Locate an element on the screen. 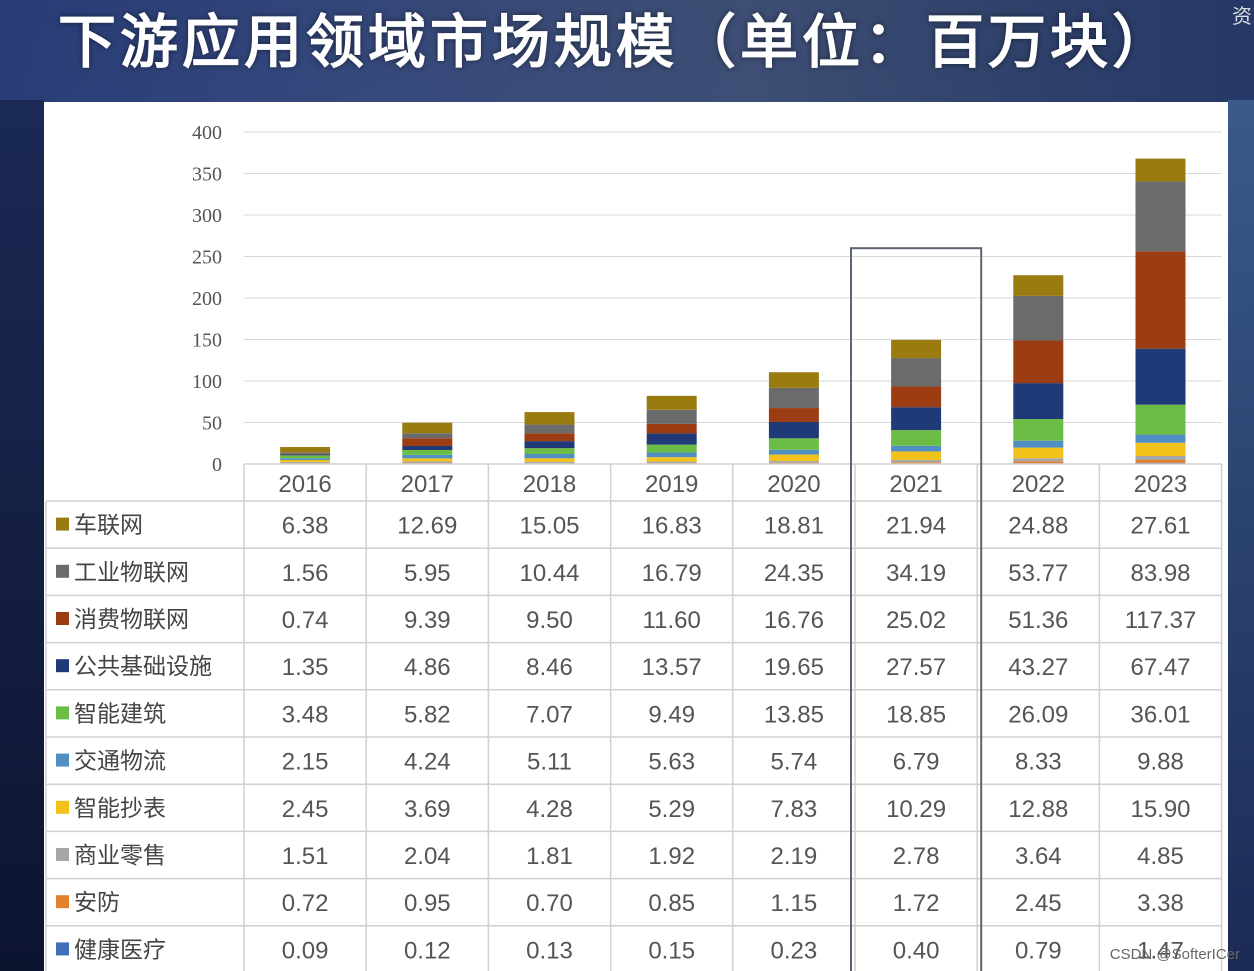 Image resolution: width=1254 pixels, height=971 pixels. data-label: 6.38 is located at coordinates (305, 526).